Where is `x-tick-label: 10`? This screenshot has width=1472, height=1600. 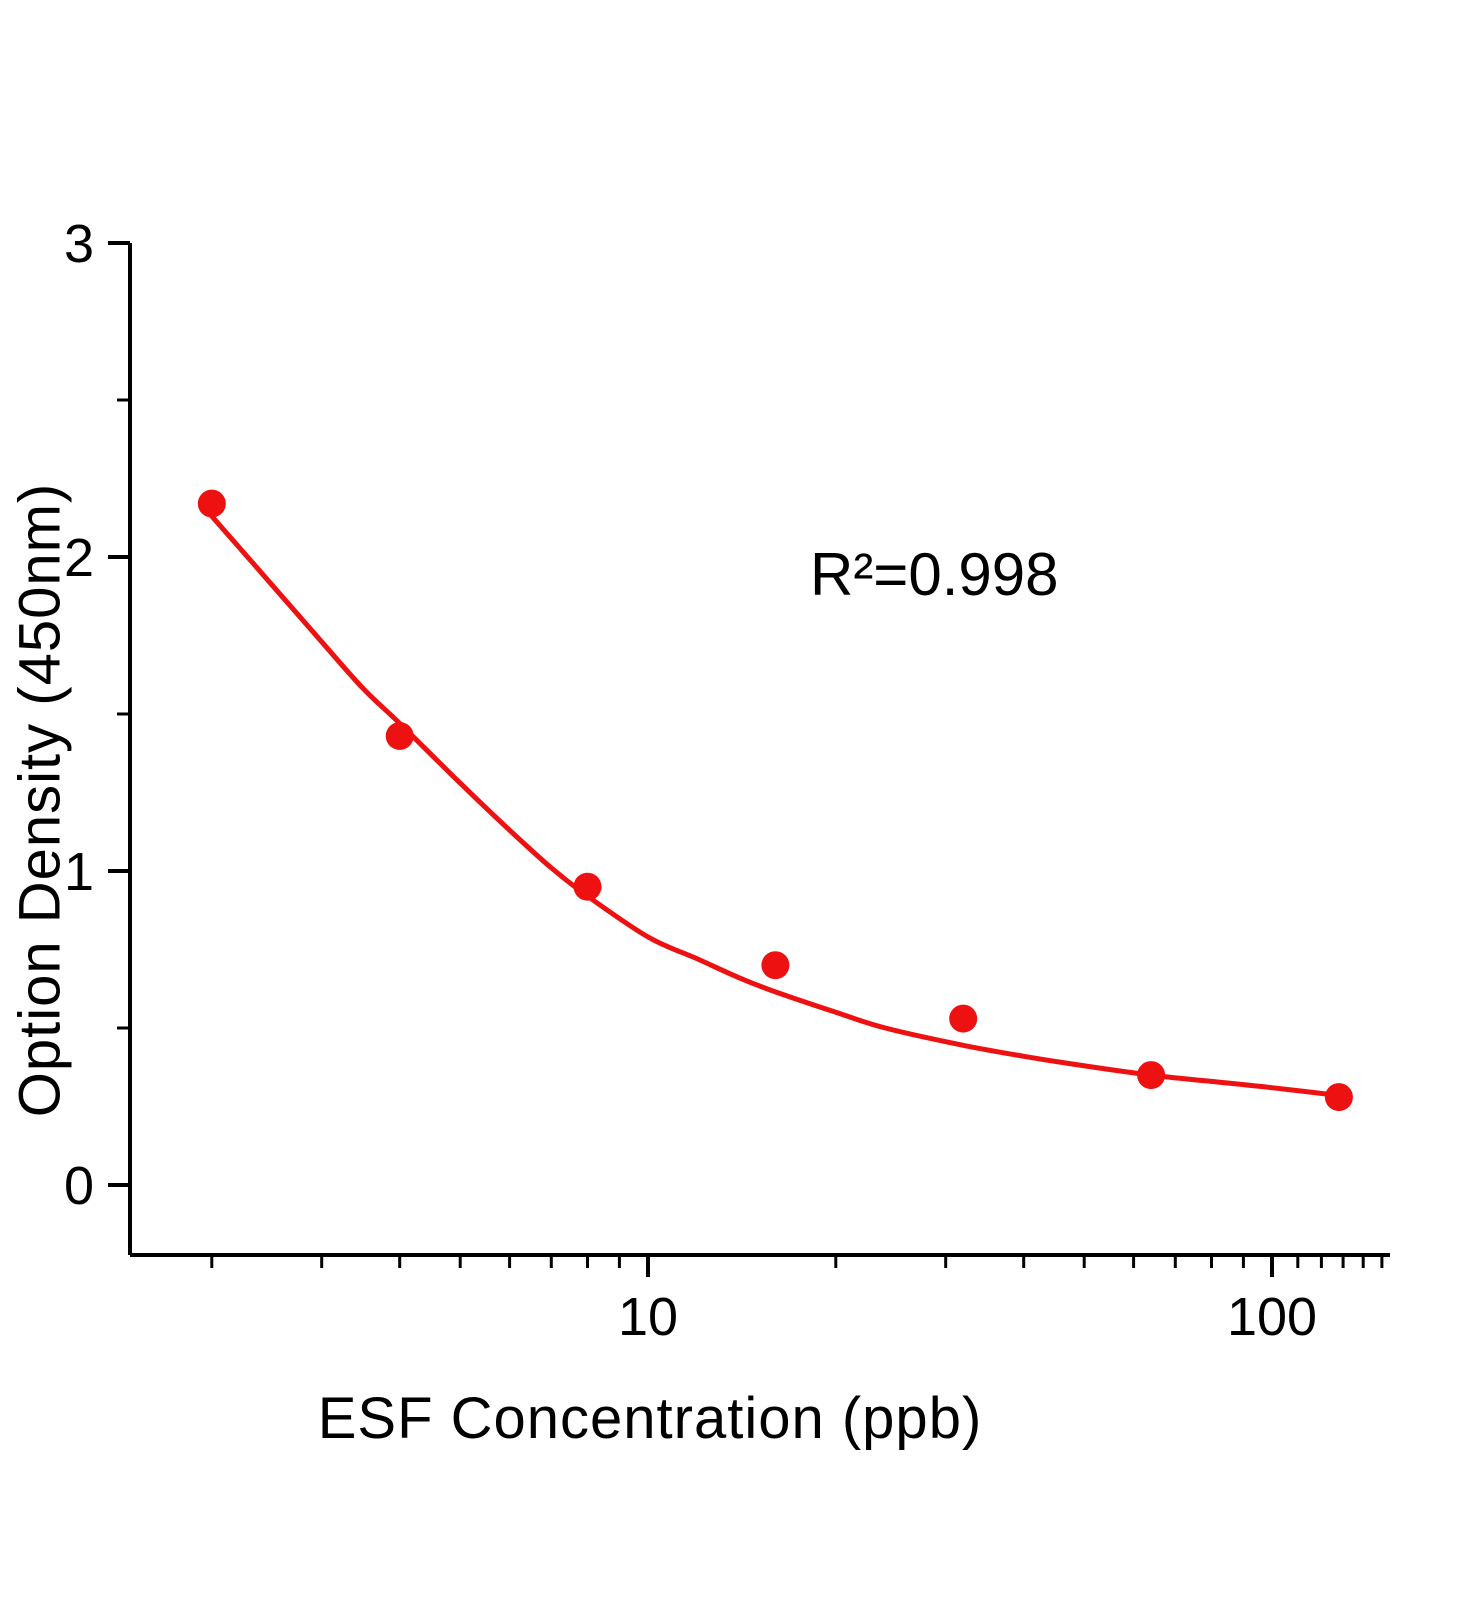 x-tick-label: 10 is located at coordinates (648, 1317).